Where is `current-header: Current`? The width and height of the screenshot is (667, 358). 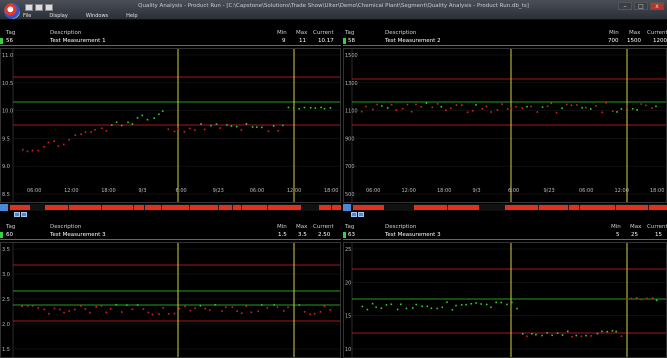
current-header: Current is located at coordinates (323, 227).